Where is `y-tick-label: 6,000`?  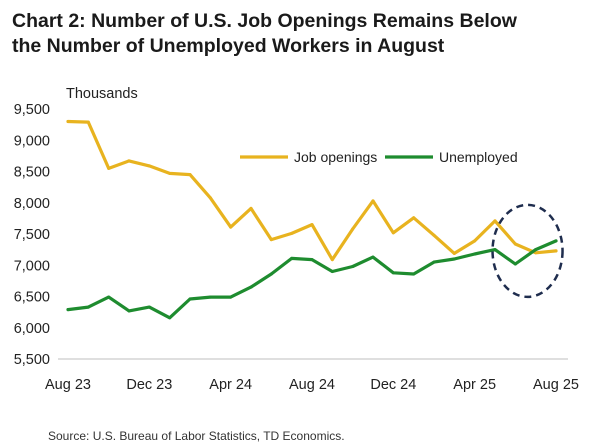
y-tick-label: 6,000 is located at coordinates (32, 329).